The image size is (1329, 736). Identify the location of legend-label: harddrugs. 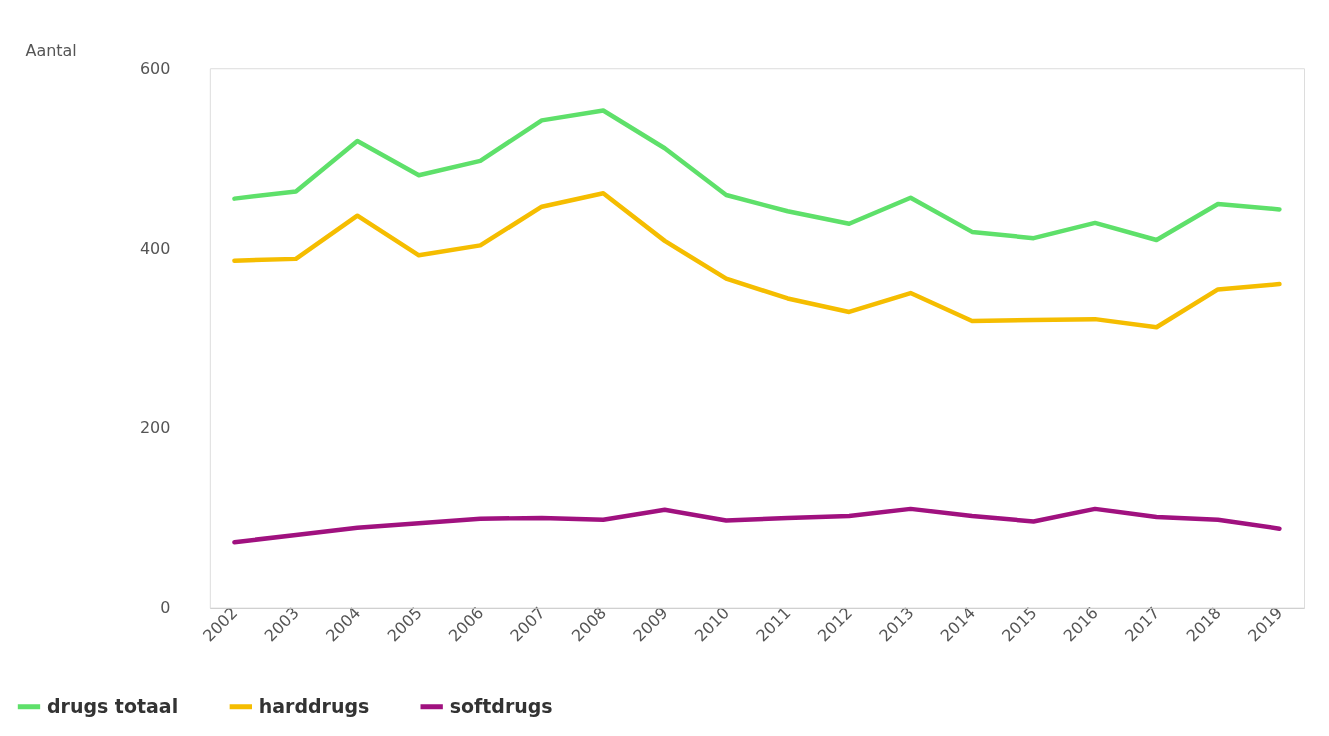
(314, 705).